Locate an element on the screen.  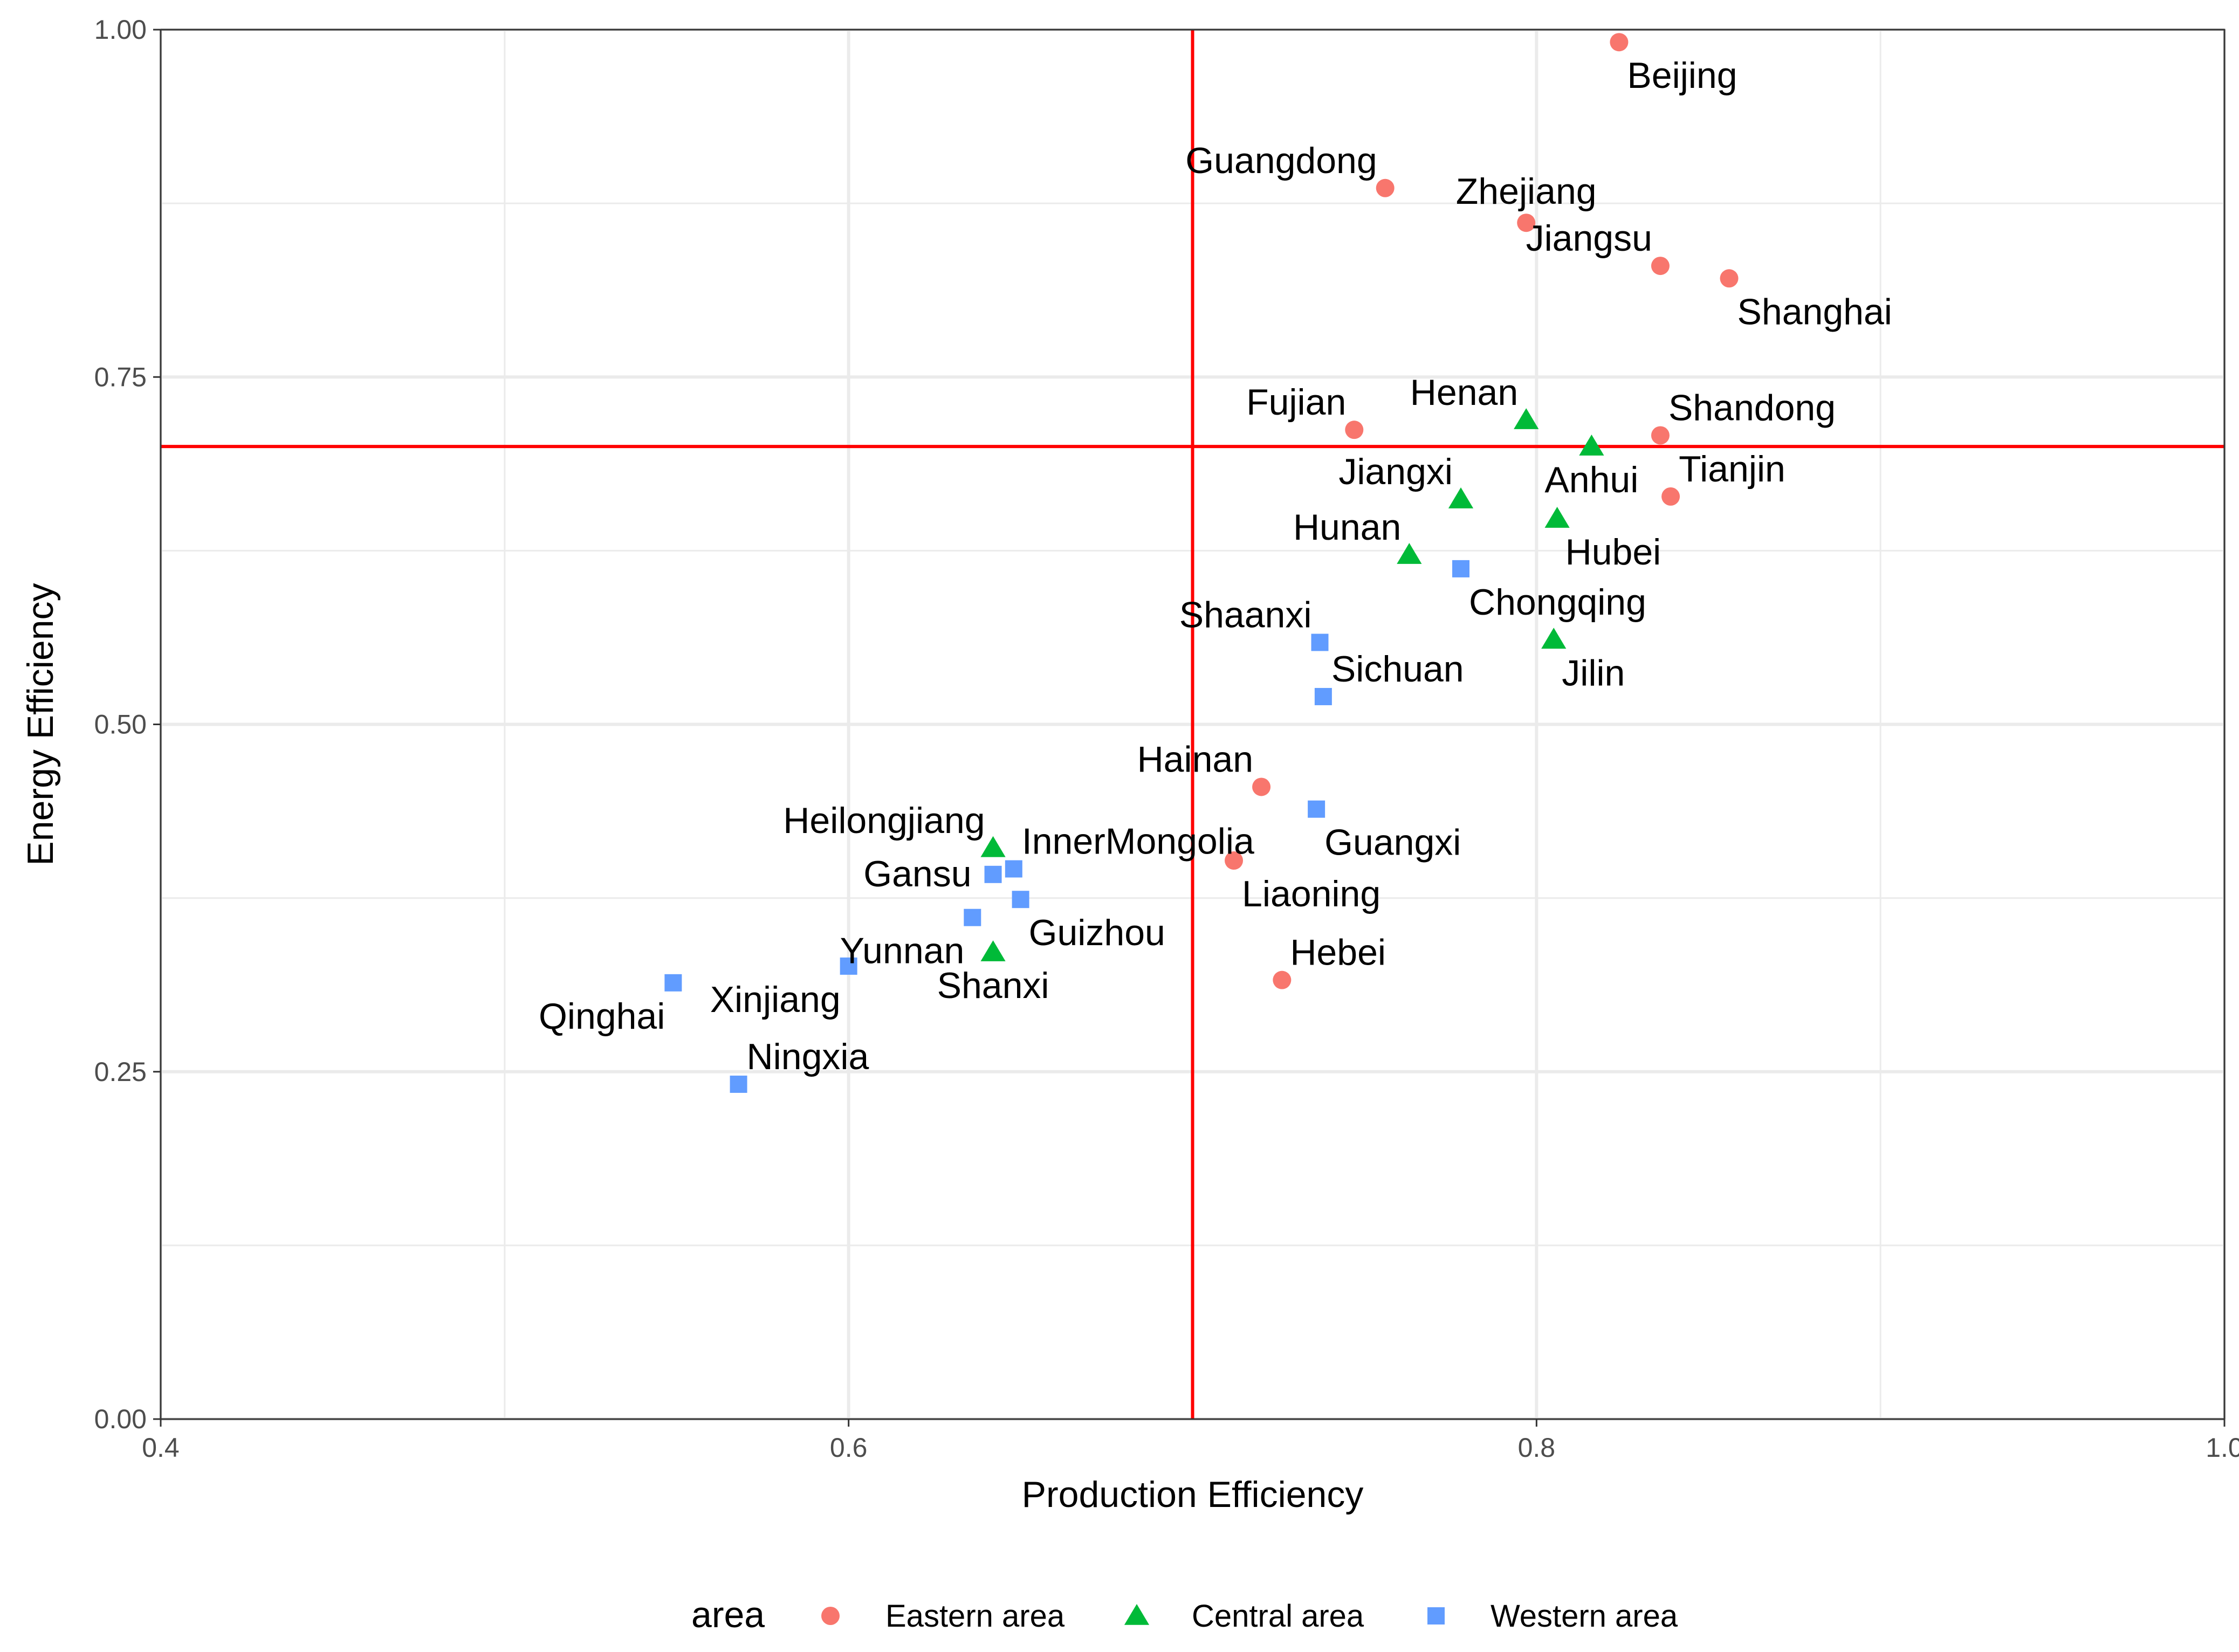
data-point-shaanxi is located at coordinates (1320, 642).